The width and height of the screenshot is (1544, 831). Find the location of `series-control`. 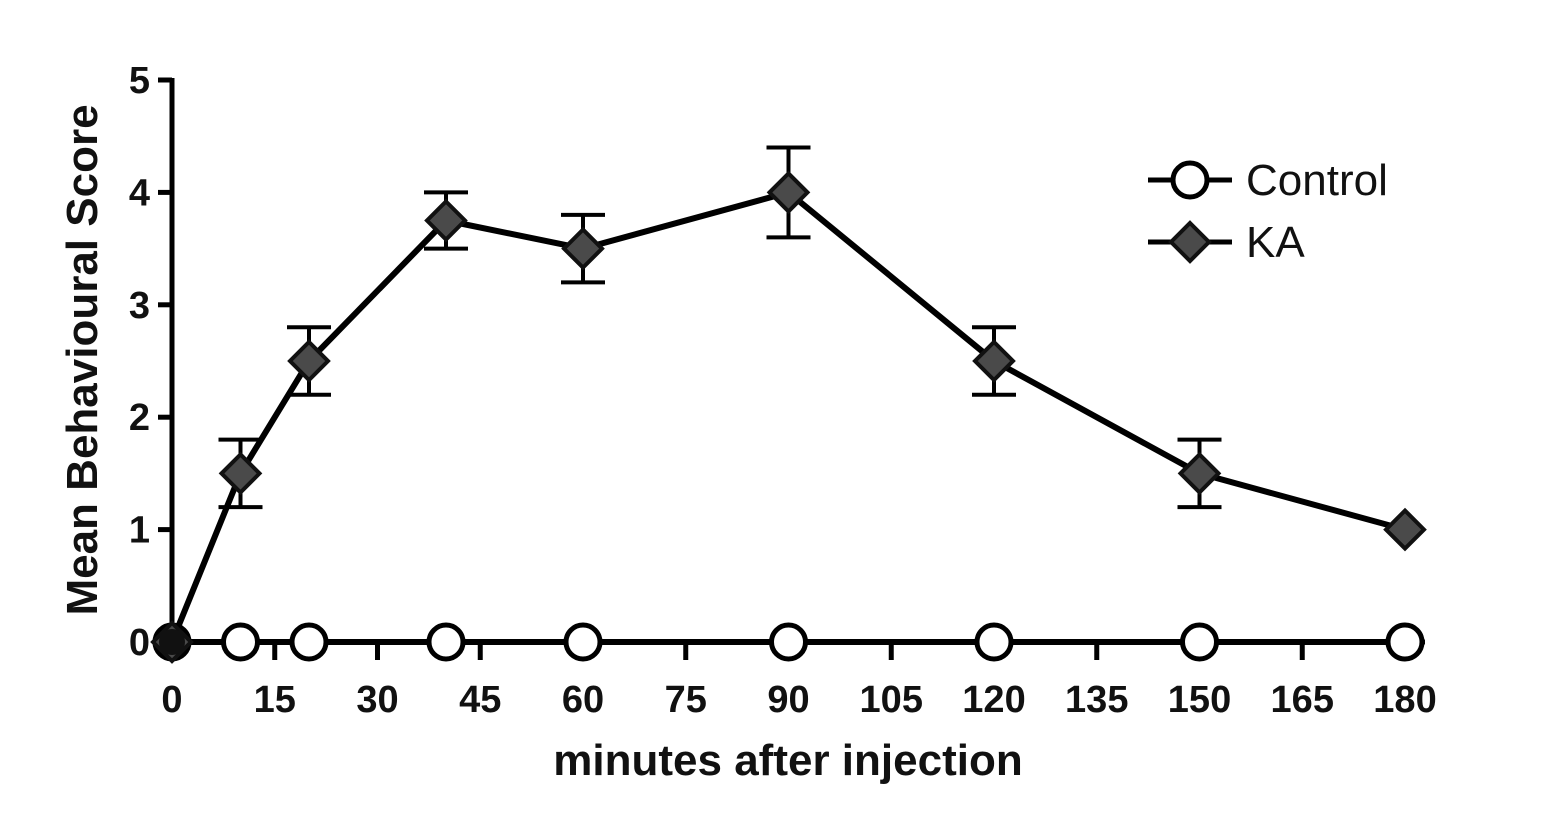

series-control is located at coordinates (788, 642).